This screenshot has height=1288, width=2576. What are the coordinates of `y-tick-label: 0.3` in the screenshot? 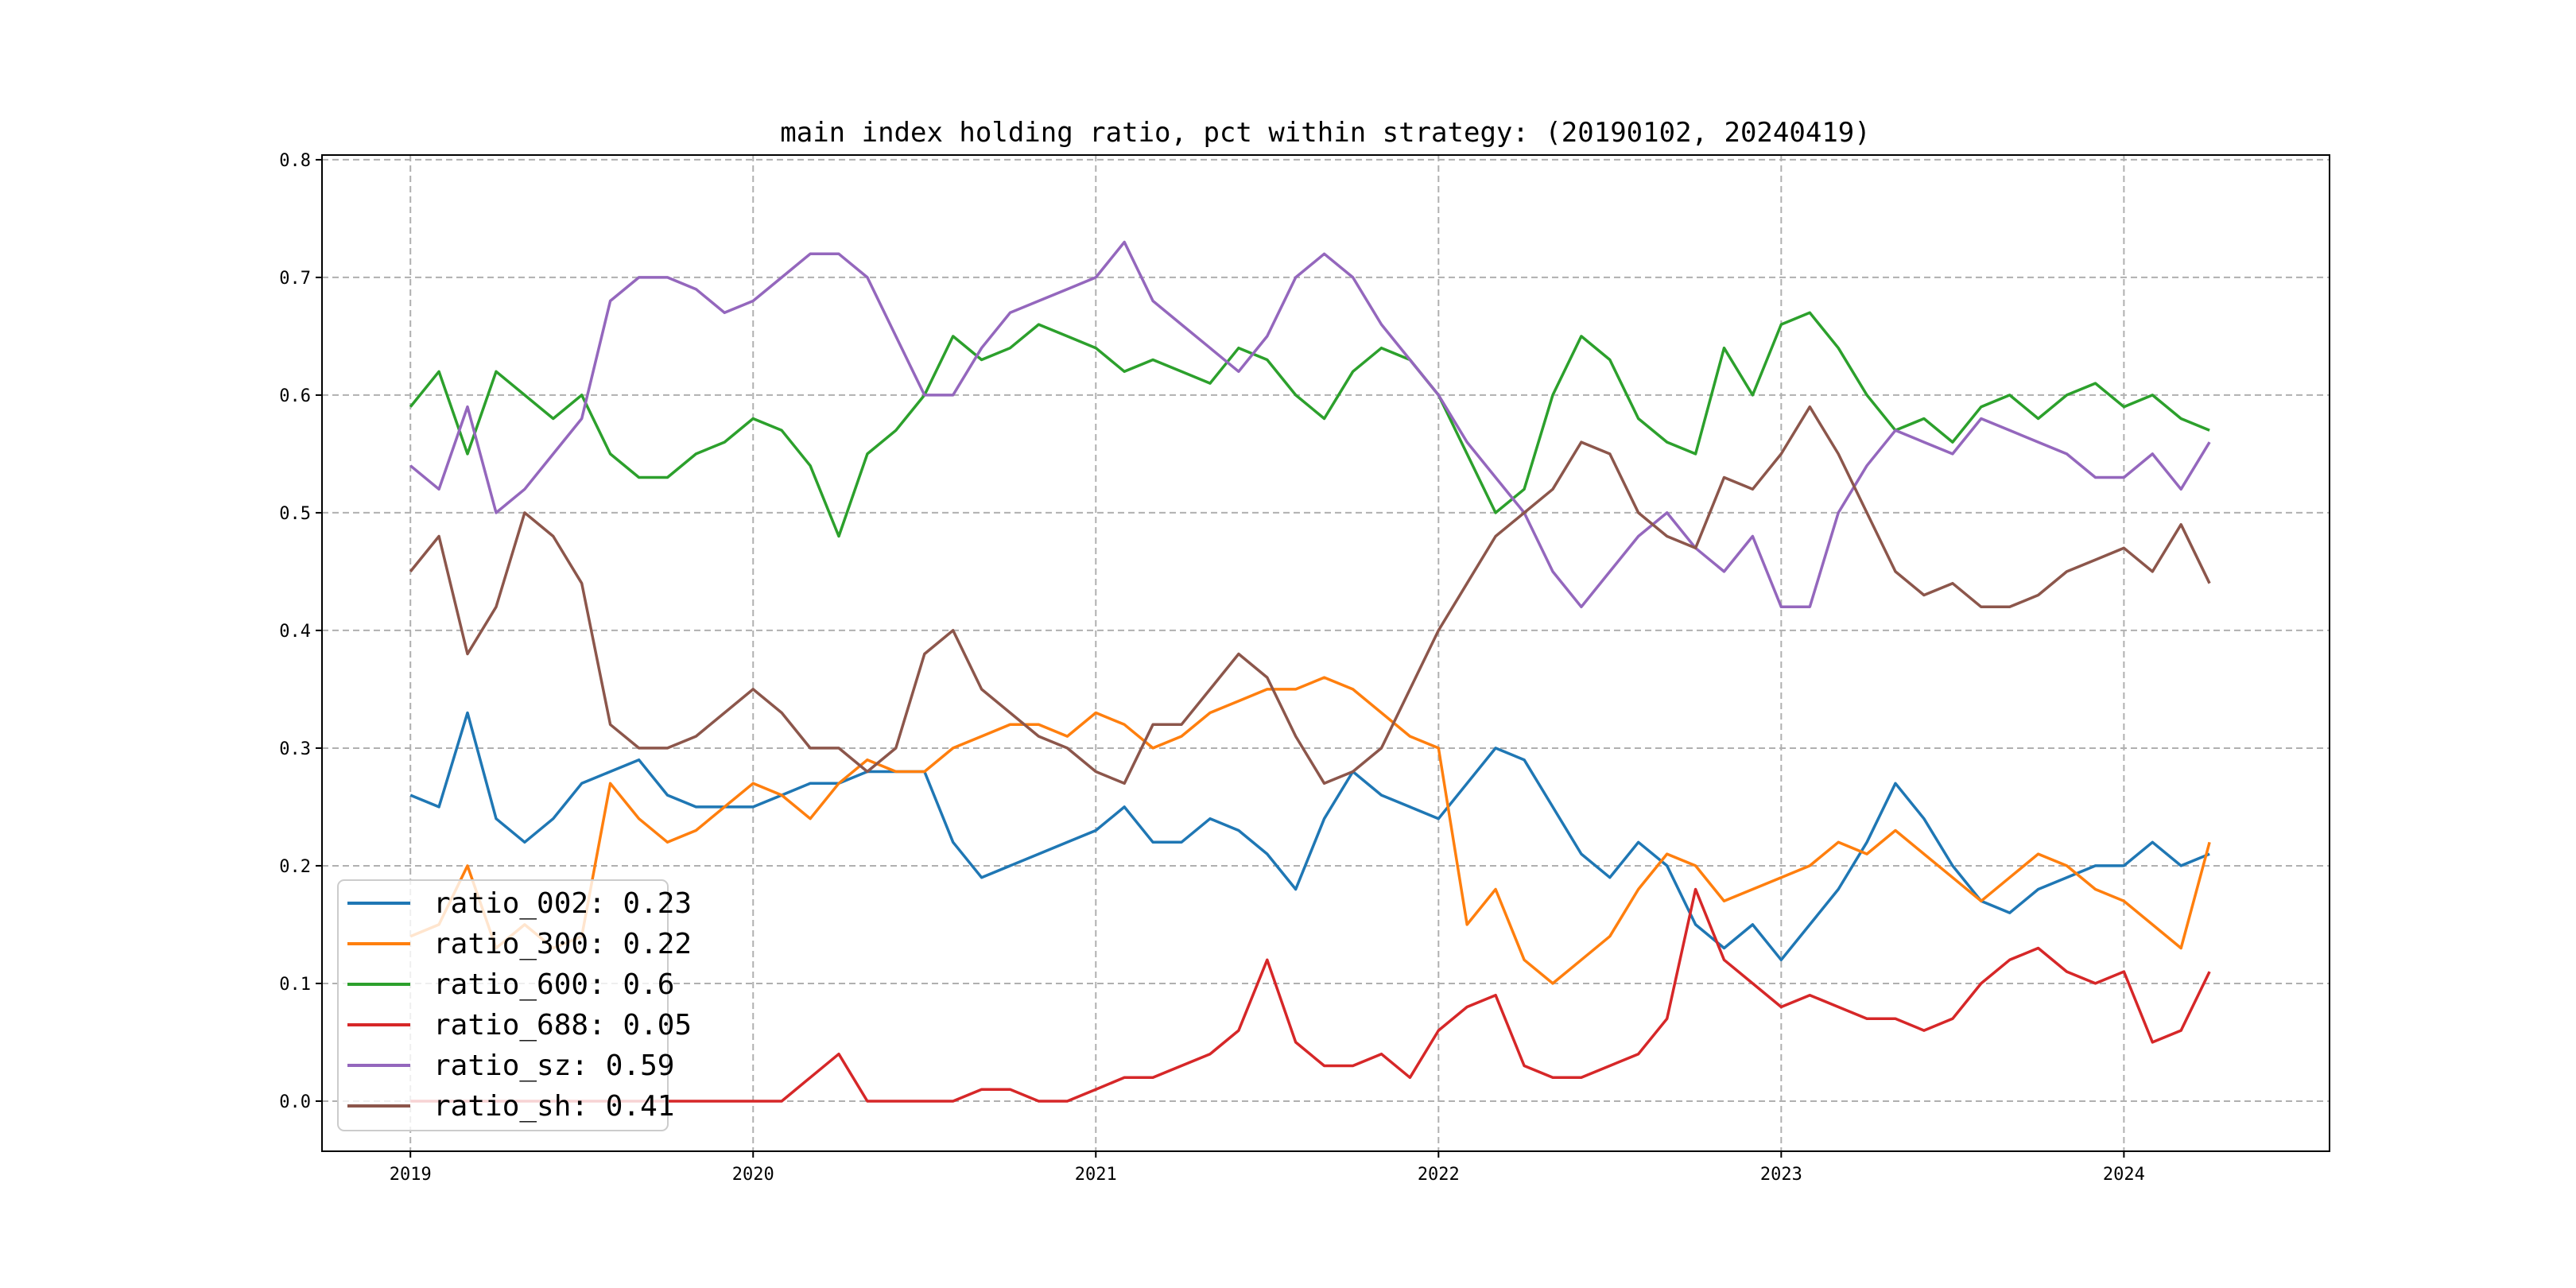 It's located at (295, 749).